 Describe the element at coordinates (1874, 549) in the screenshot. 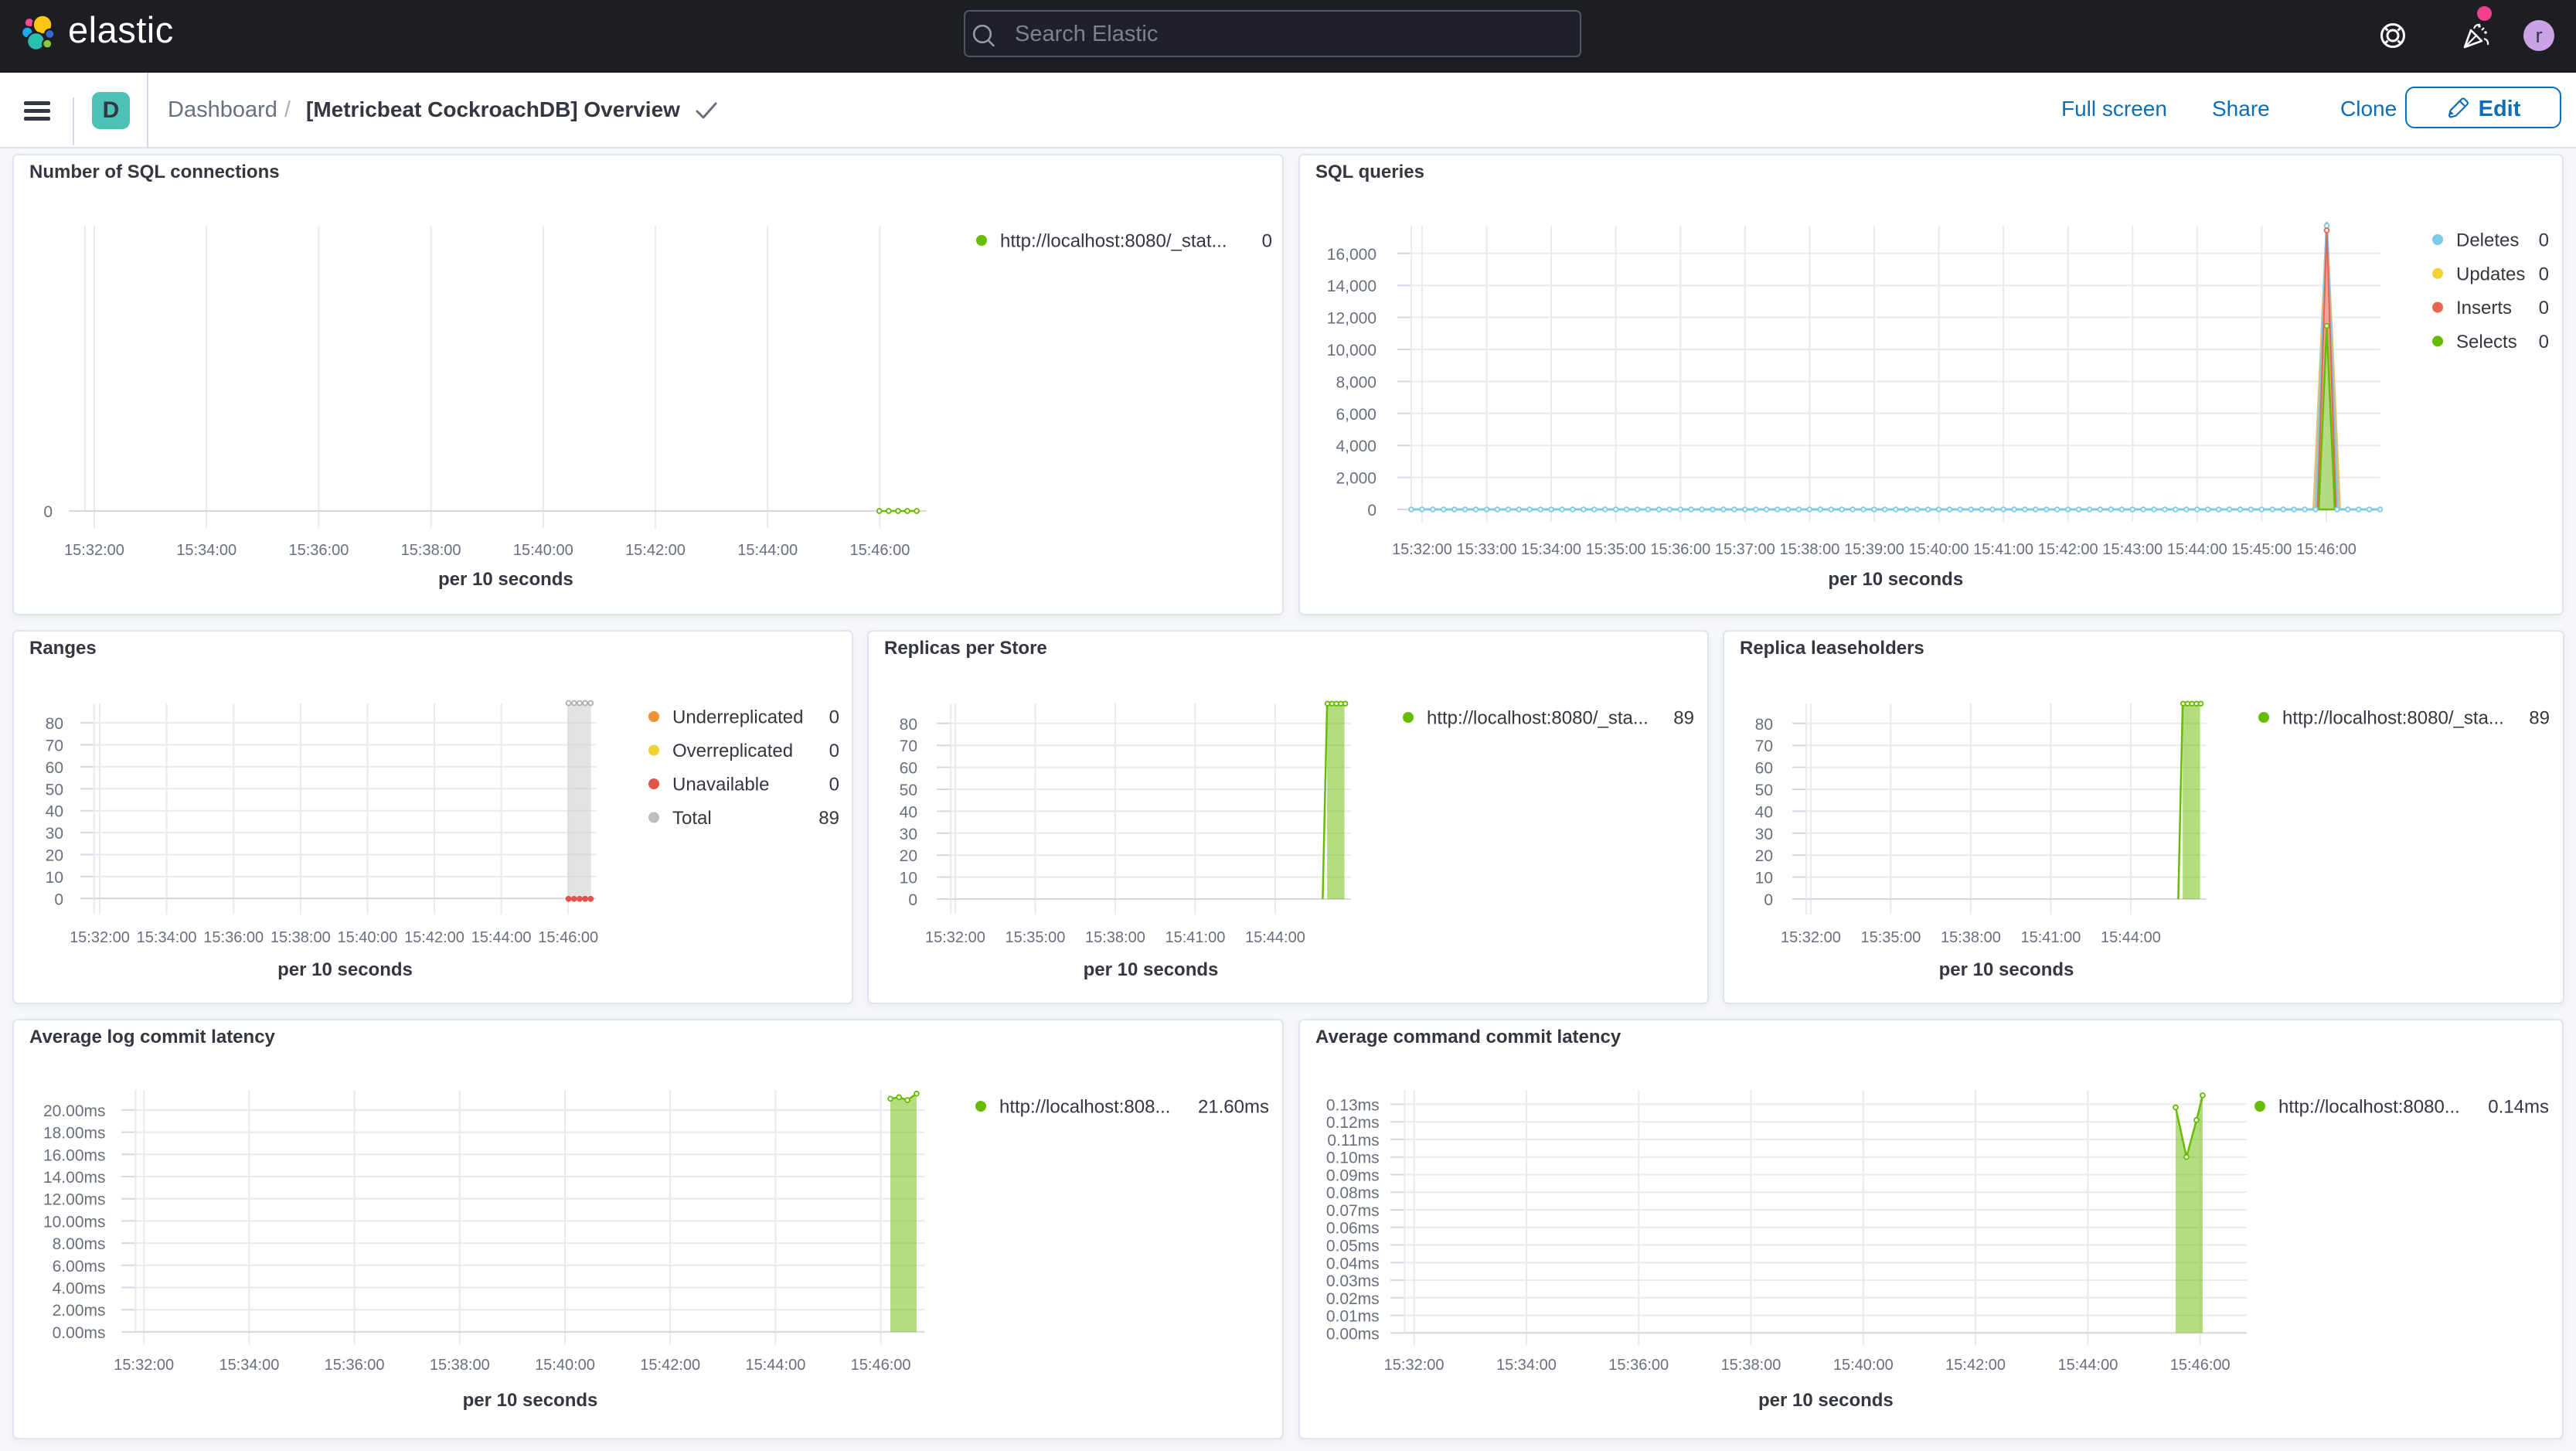

I see `svg-text: 15:39:00` at that location.